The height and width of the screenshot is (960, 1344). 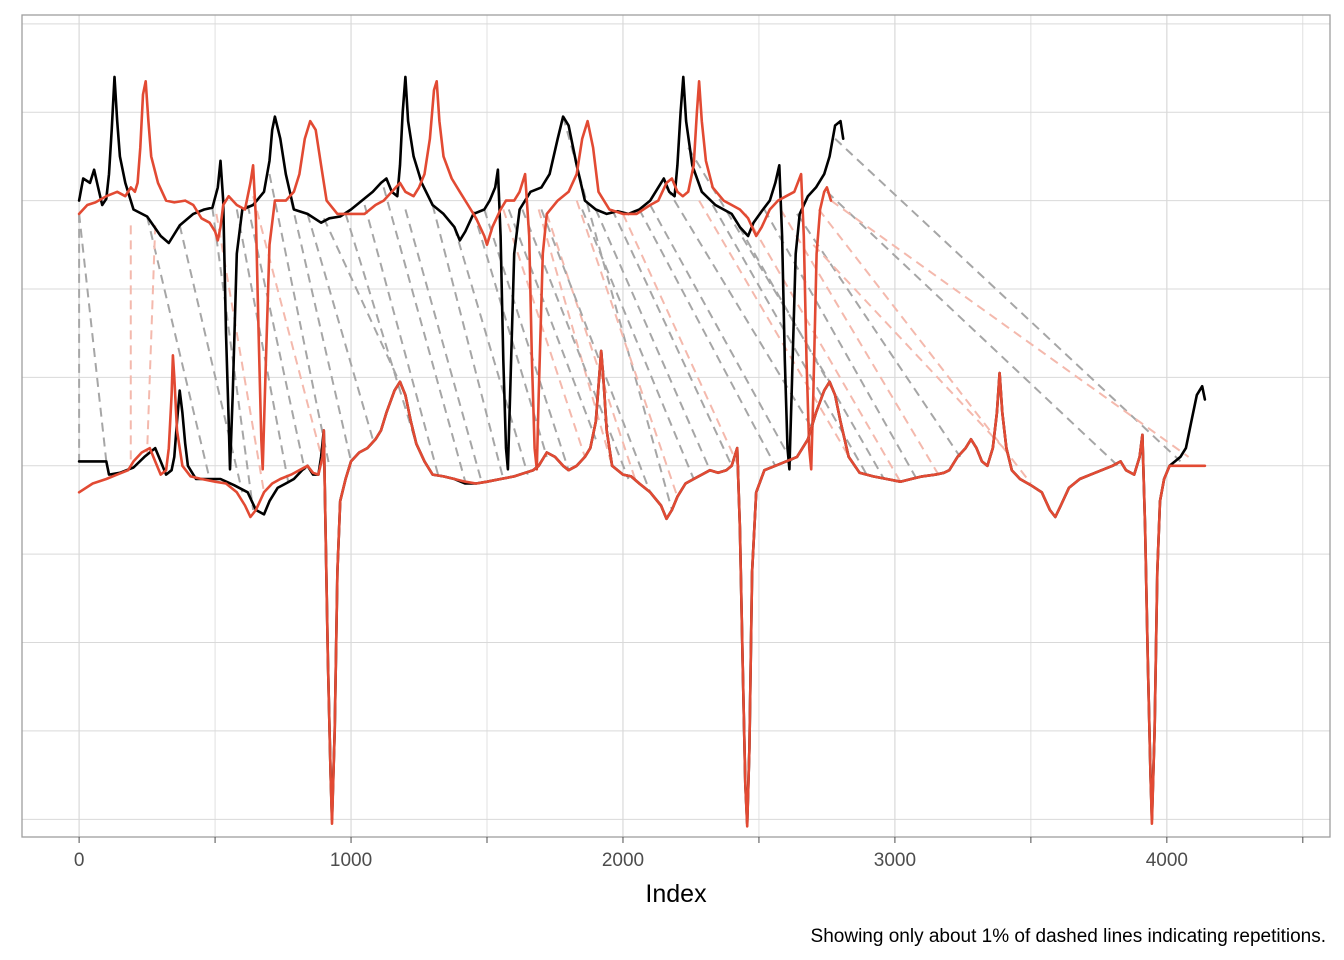 I want to click on x-tick-label: 0, so click(x=79, y=860).